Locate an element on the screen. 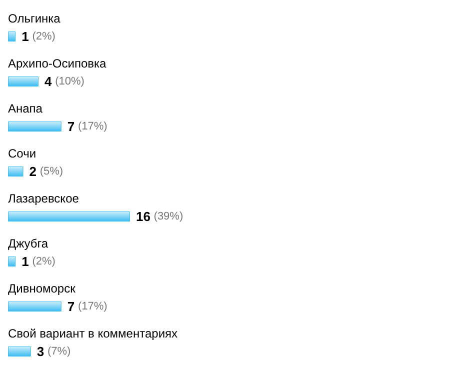 Image resolution: width=450 pixels, height=376 pixels. y-tick-label: Джубга is located at coordinates (28, 243).